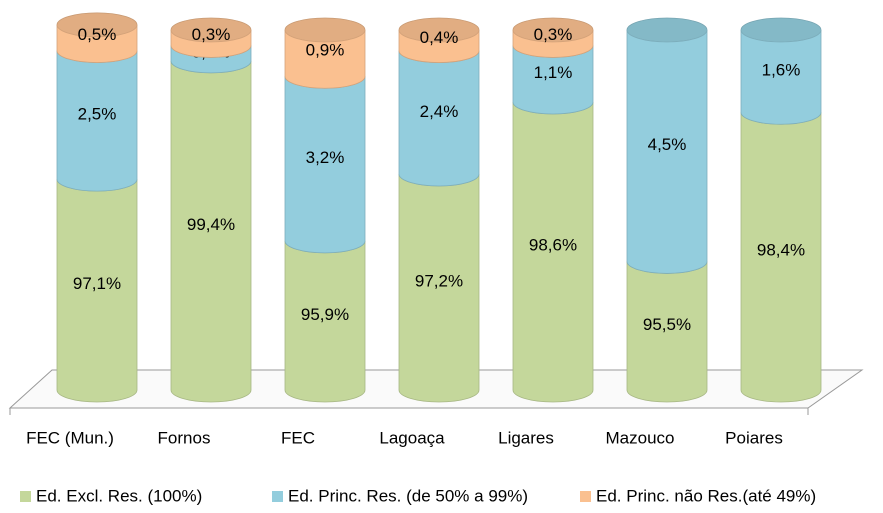 Image resolution: width=883 pixels, height=513 pixels. What do you see at coordinates (781, 70) in the screenshot?
I see `data-label: 1,6%` at bounding box center [781, 70].